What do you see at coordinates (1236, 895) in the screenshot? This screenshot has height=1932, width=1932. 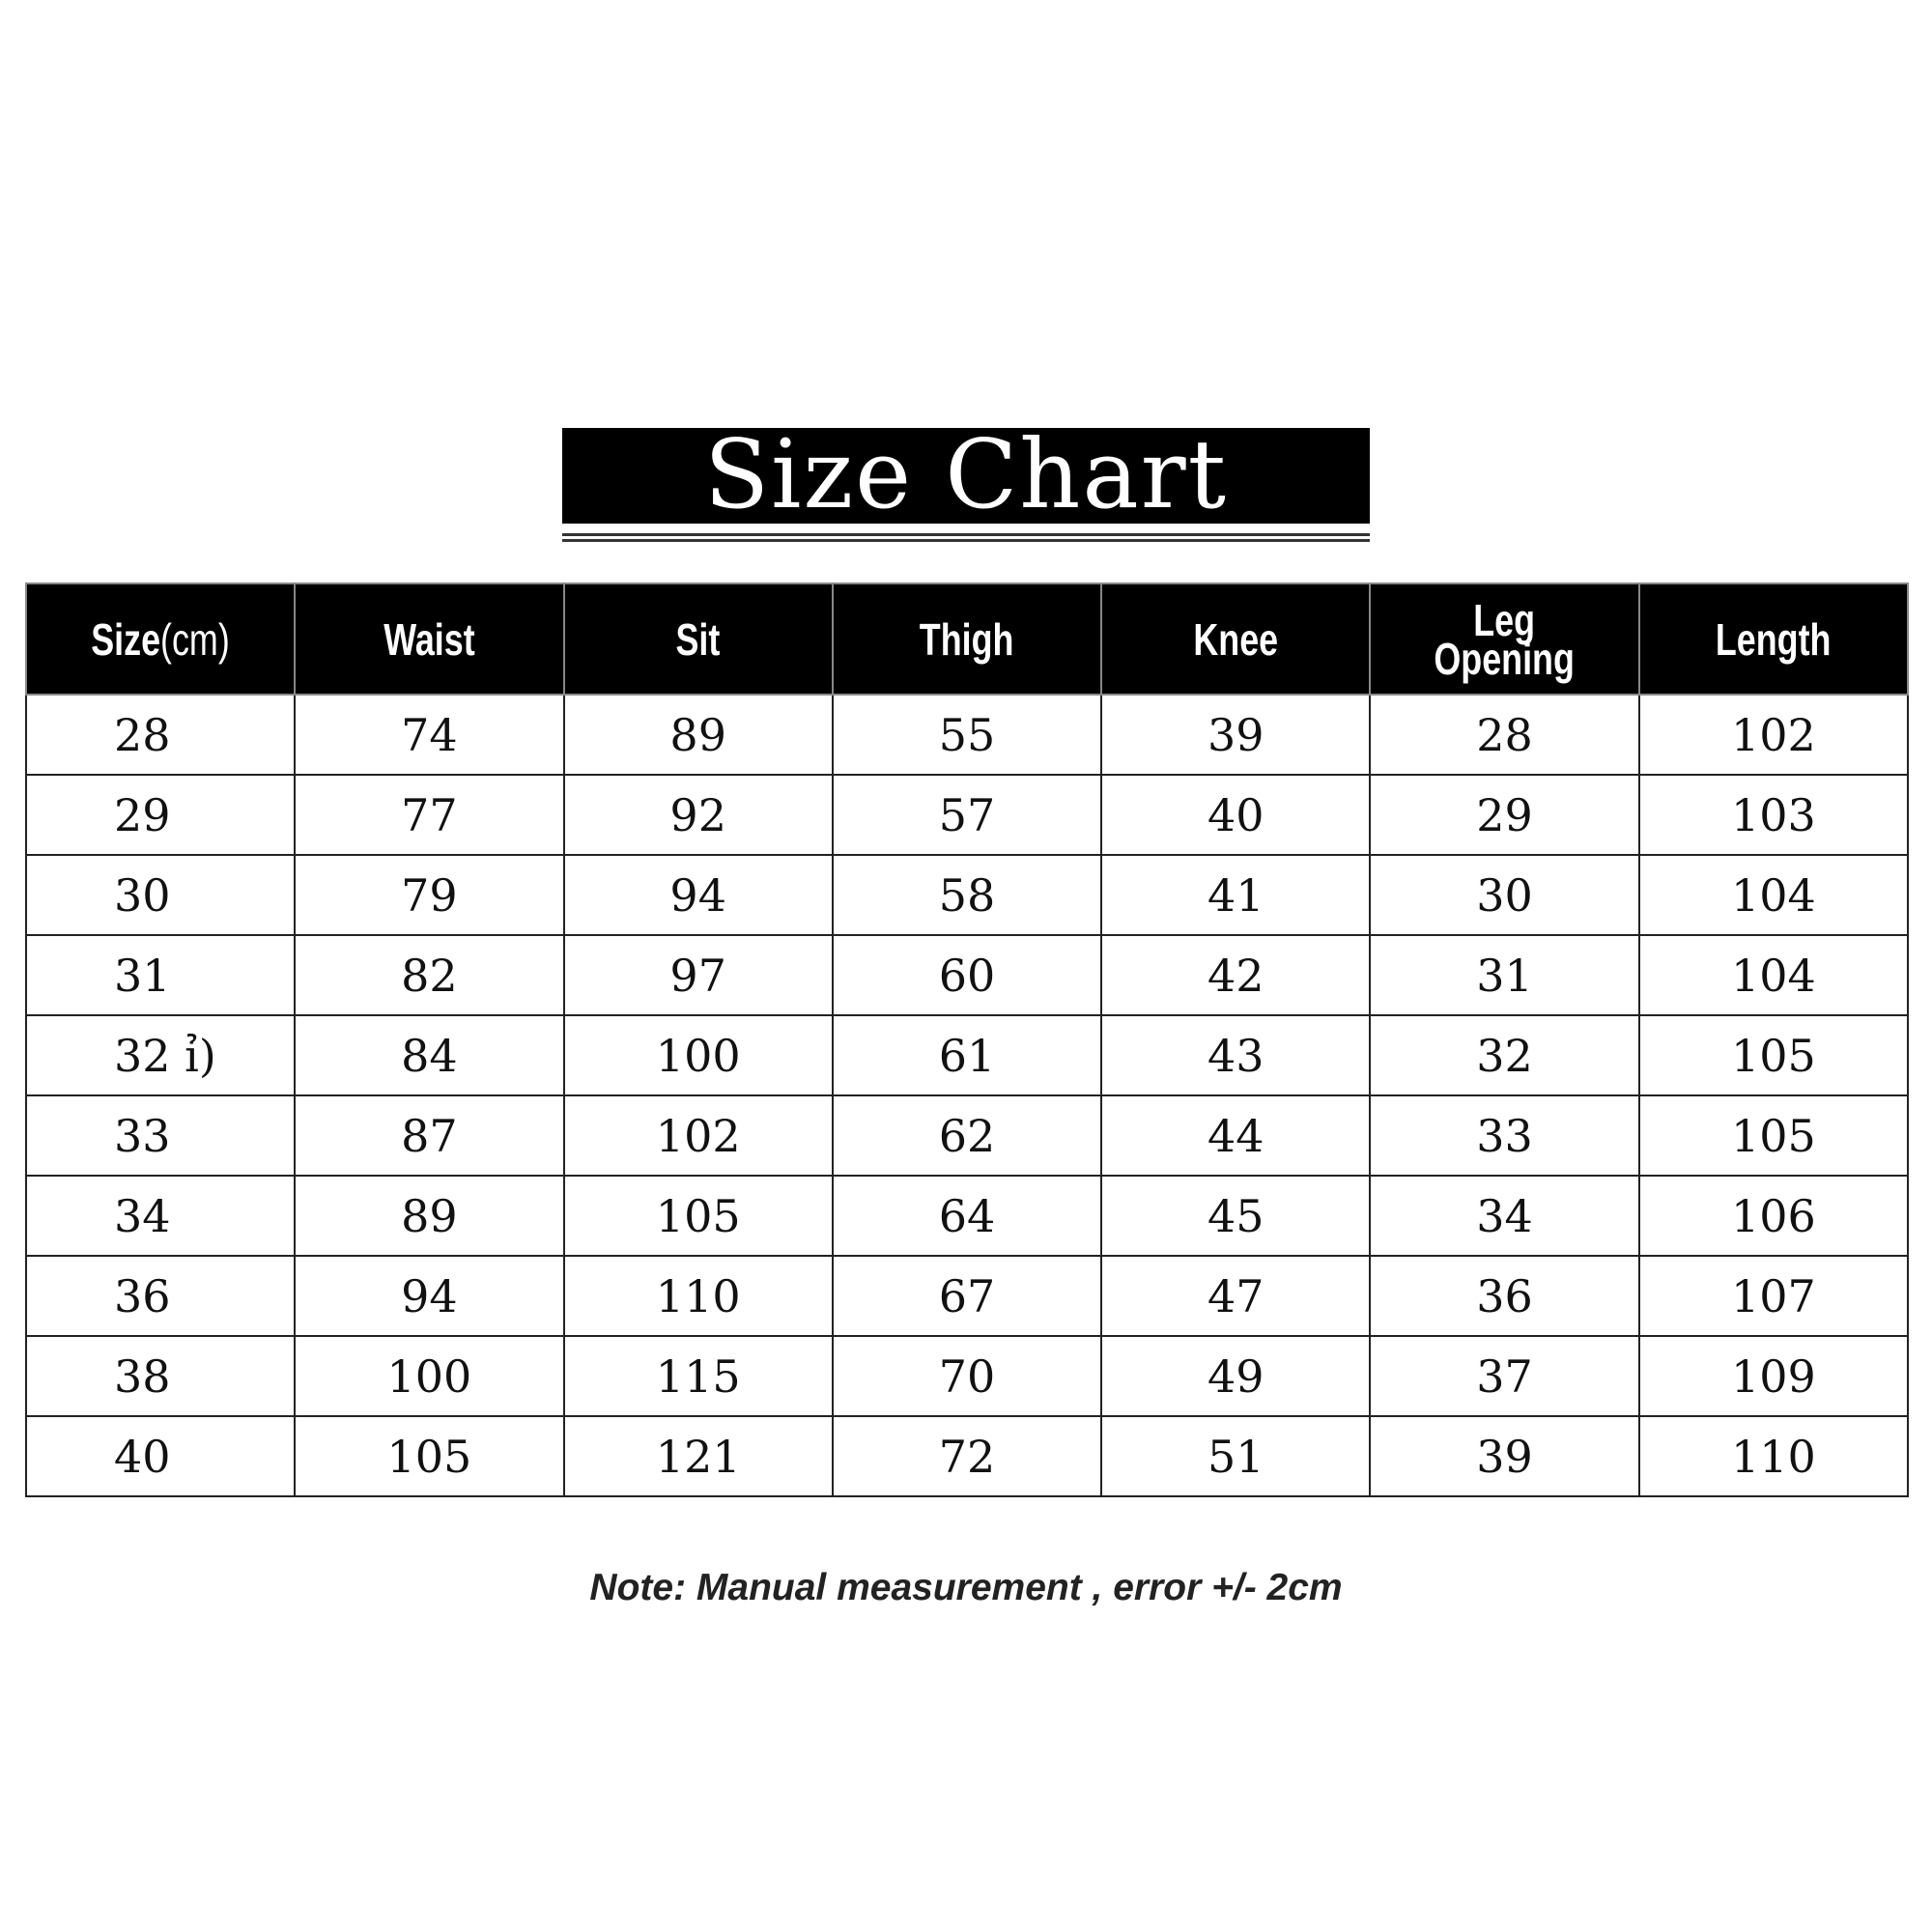 I see `table-cell: 41` at bounding box center [1236, 895].